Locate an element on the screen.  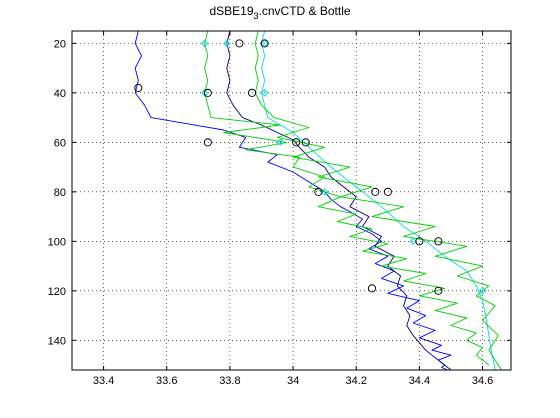
y-axis-labels: 20 40 60 80 100 120 140 is located at coordinates (57, 192).